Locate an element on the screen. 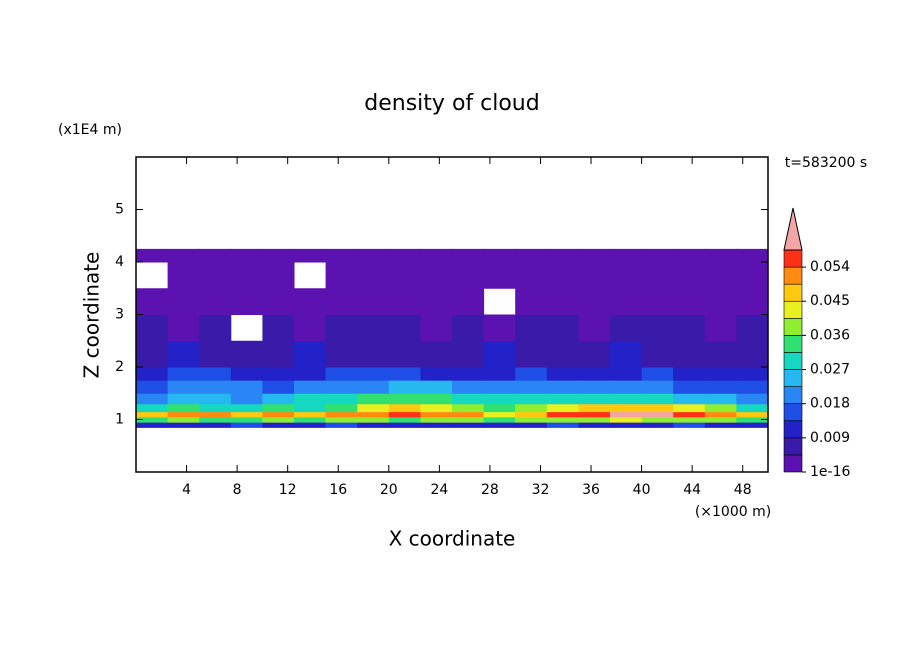 This screenshot has width=904, height=658. chart-title: density of cloud is located at coordinates (451, 103).